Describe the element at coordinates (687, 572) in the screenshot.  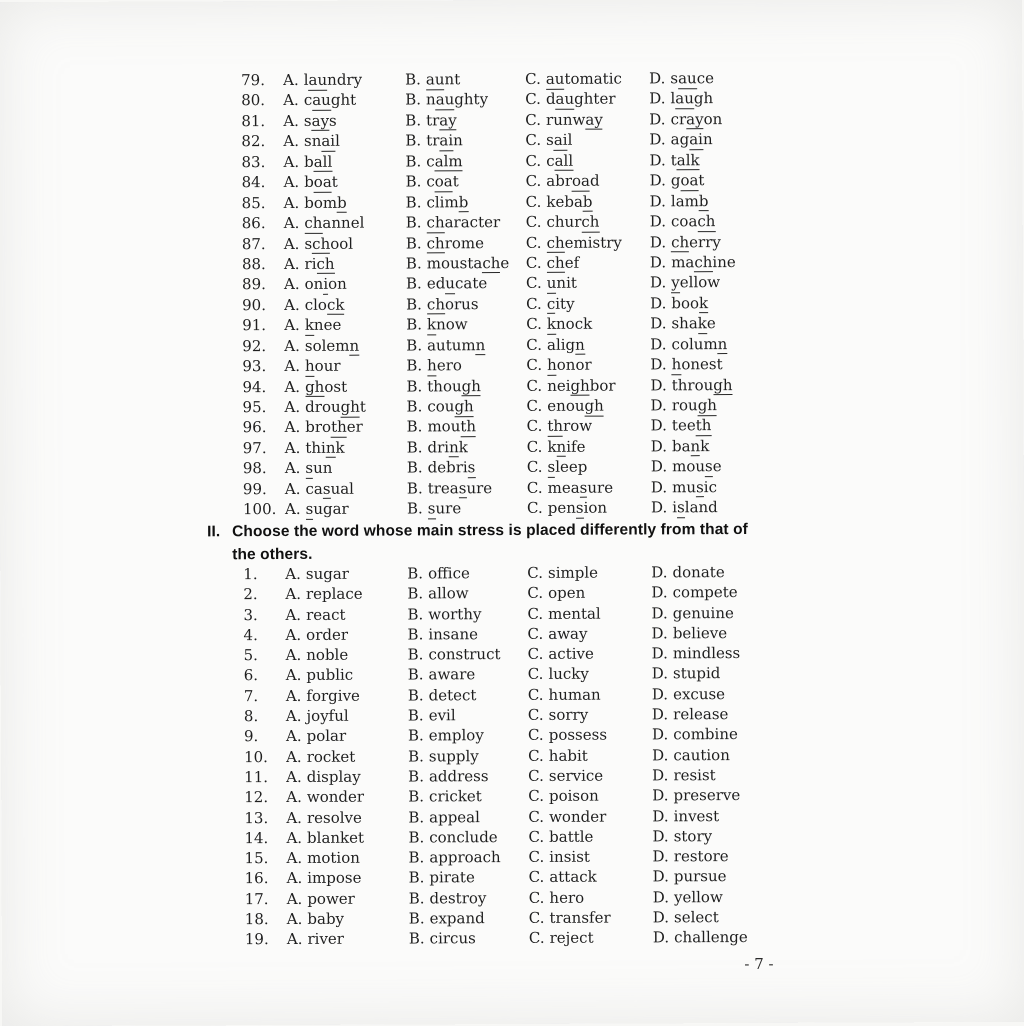
I see `option-d: D.donate` at that location.